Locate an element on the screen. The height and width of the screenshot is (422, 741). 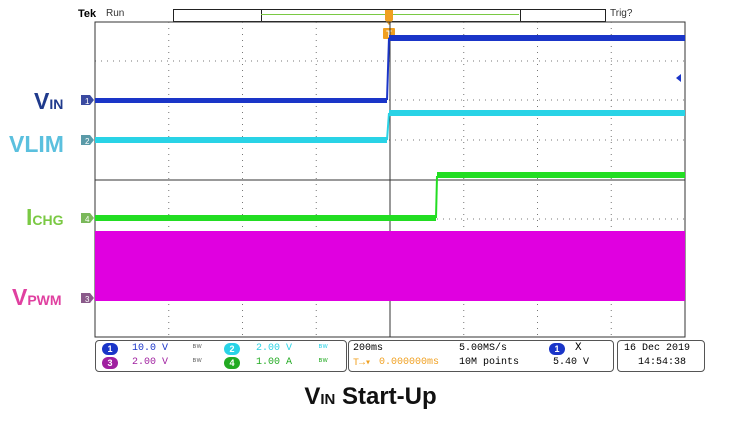
ch4-marker-label: 4 is located at coordinates (87, 219).